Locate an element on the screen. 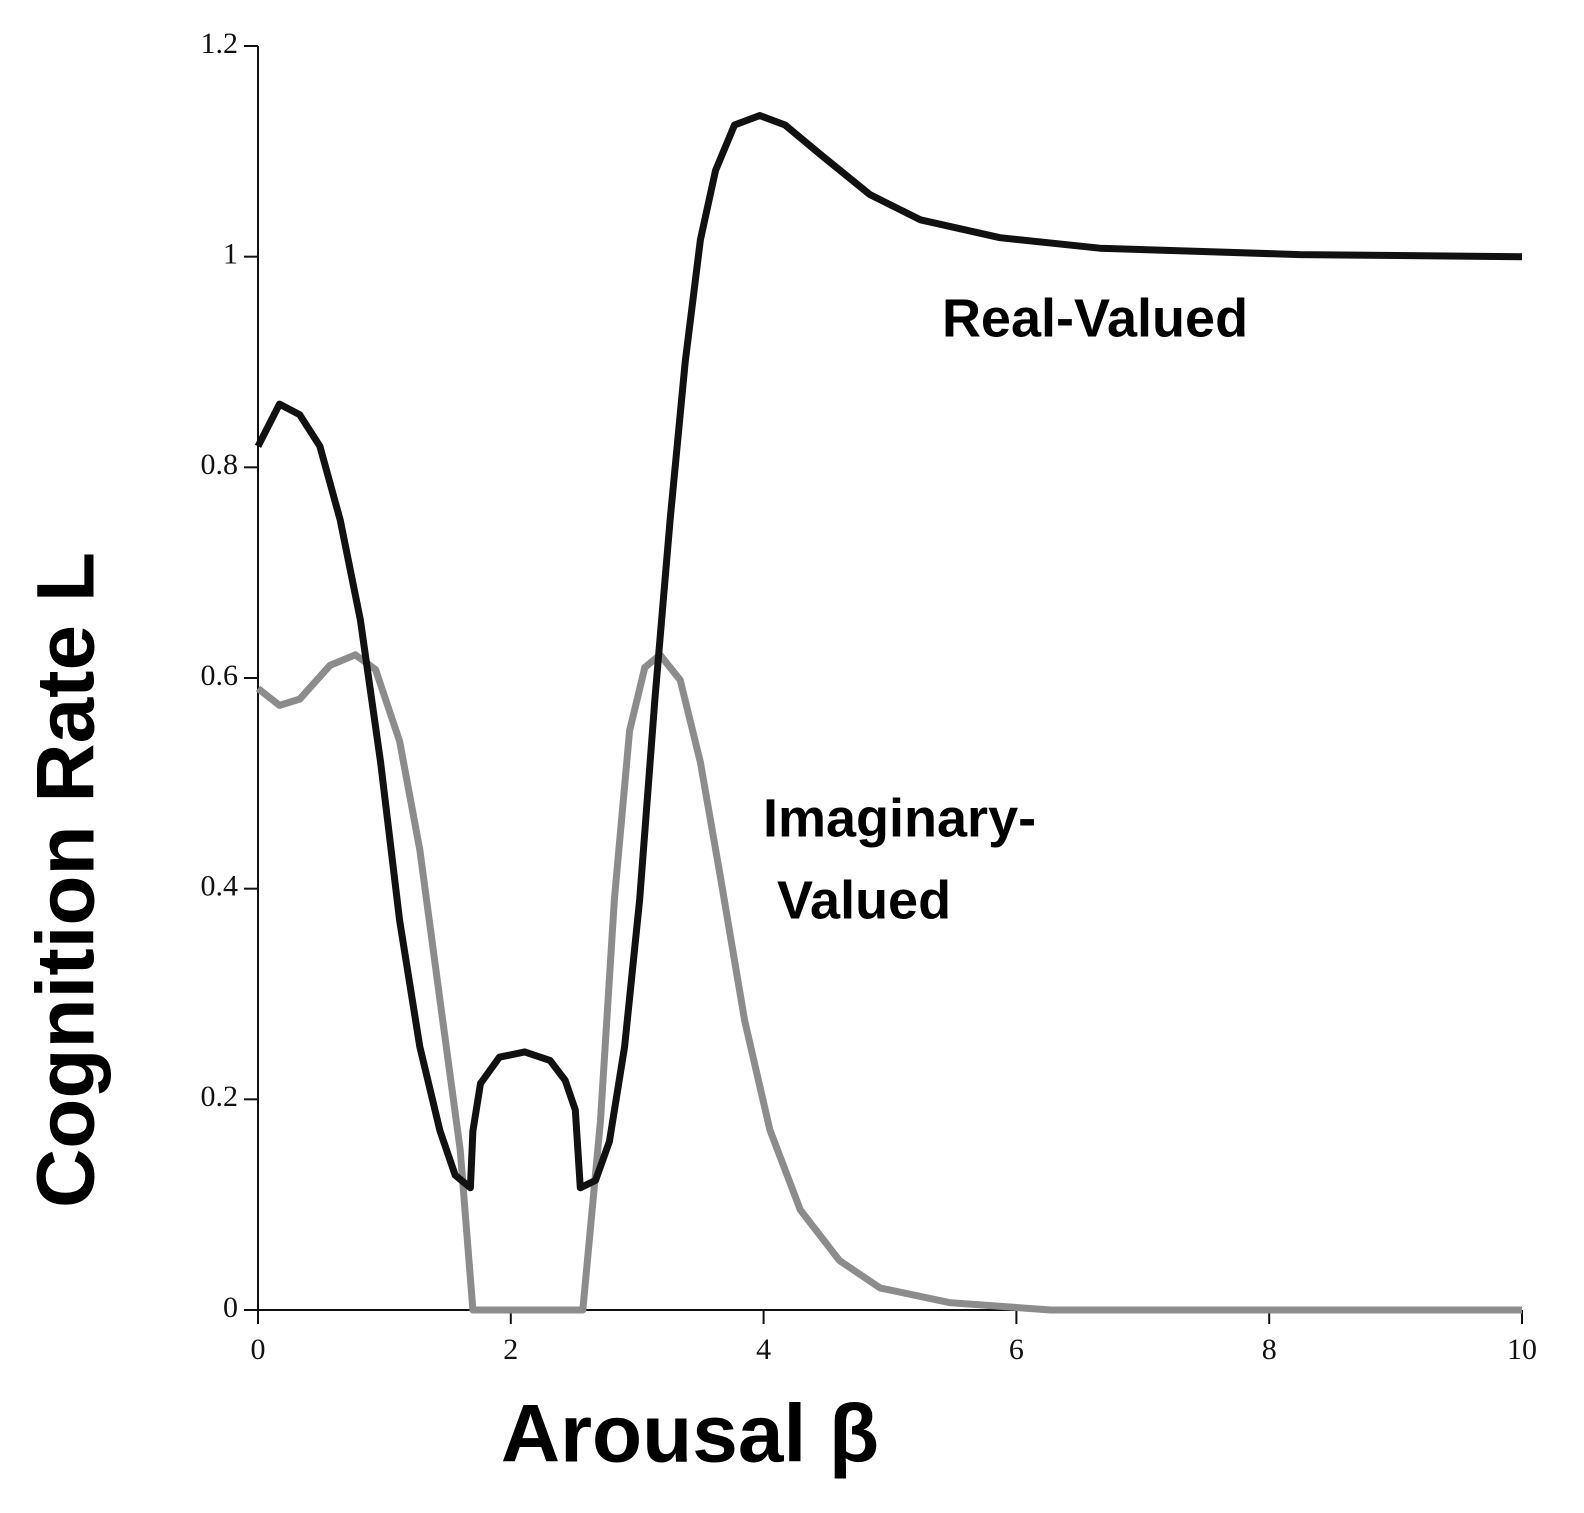  y-tick-label: 0.8 is located at coordinates (220, 464).